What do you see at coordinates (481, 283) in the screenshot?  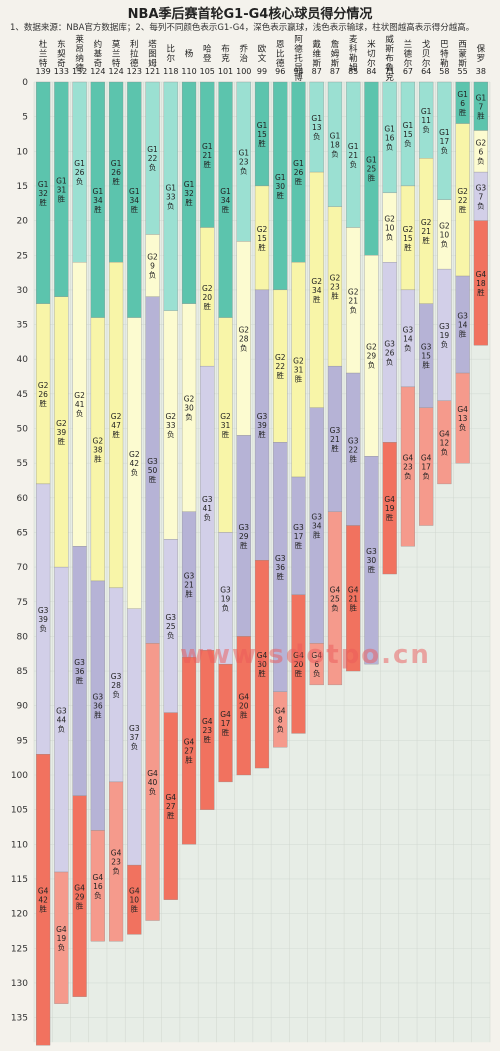 I see `bar-data-label: G4 18 胜` at bounding box center [481, 283].